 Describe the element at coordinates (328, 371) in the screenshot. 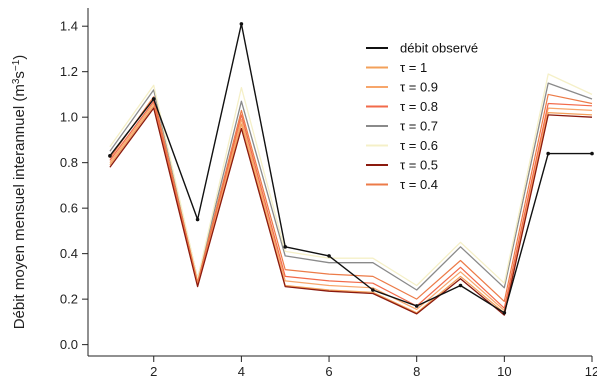

I see `x-tick-label: 6` at that location.